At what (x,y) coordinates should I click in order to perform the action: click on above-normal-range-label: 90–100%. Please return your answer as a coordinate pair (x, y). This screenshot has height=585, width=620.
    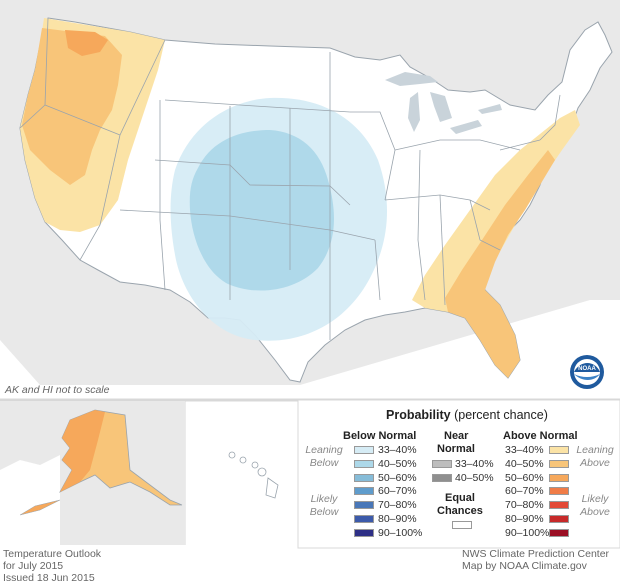
    Looking at the image, I should click on (527, 532).